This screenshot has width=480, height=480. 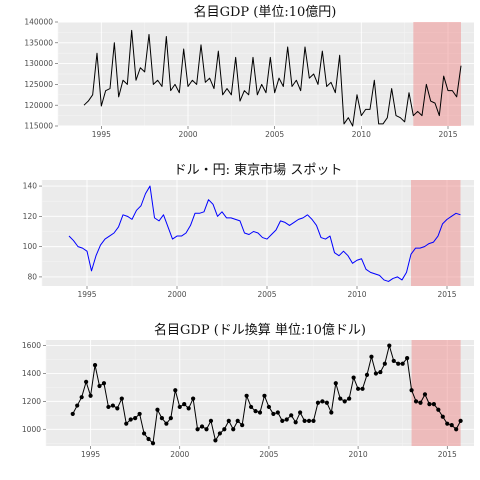 What do you see at coordinates (38, 84) in the screenshot?
I see `y-tick-label: 125000` at bounding box center [38, 84].